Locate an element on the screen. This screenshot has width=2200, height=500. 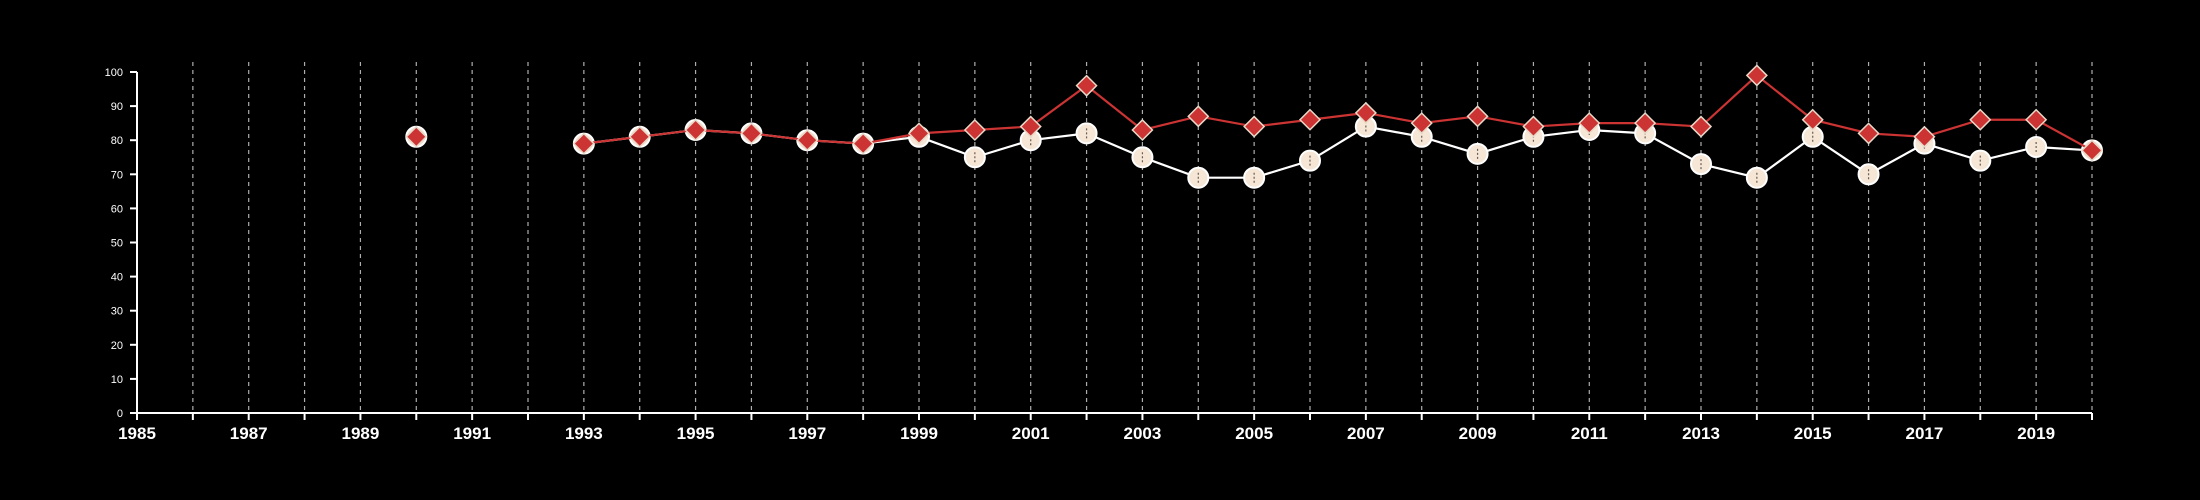
y-tick-label: 20 is located at coordinates (117, 346).